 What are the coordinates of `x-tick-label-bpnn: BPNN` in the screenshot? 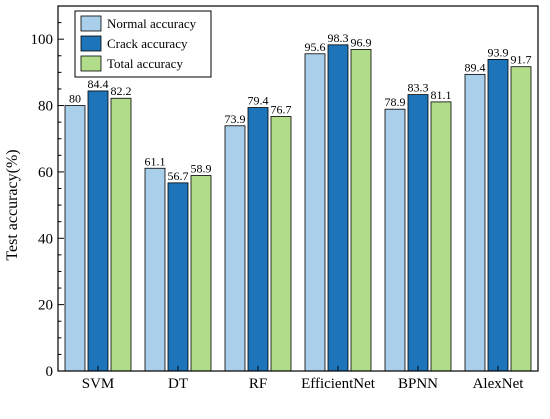 It's located at (418, 384).